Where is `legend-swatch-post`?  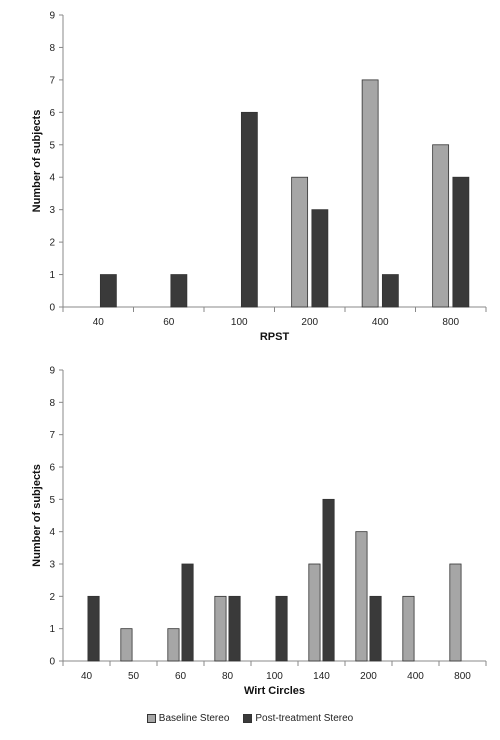
legend-swatch-post is located at coordinates (248, 718).